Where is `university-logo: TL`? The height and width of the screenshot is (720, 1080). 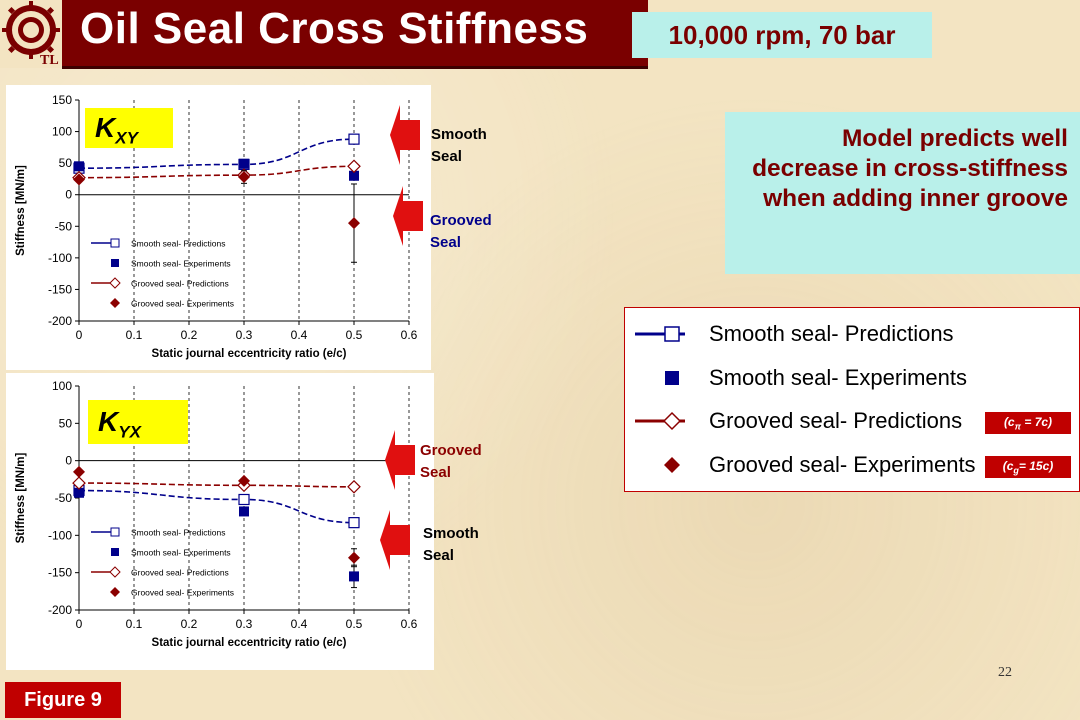 university-logo: TL is located at coordinates (31, 34).